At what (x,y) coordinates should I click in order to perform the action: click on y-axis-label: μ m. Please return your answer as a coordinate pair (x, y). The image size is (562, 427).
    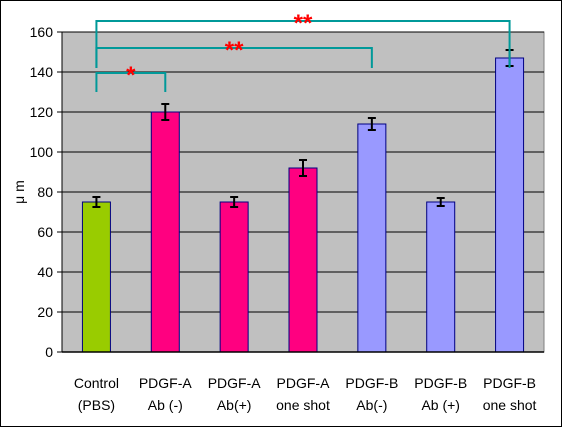
    Looking at the image, I should click on (19, 192).